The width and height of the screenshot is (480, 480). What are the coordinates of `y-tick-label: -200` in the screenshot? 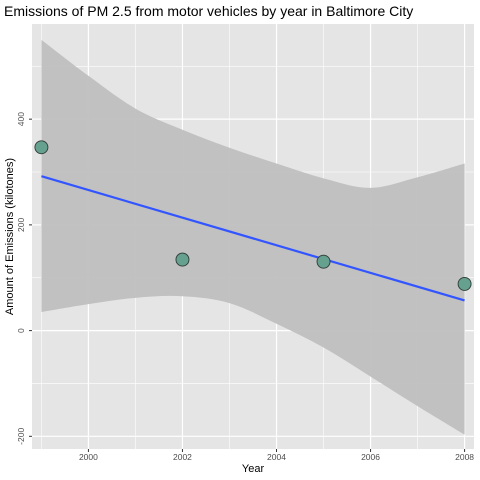 It's located at (21, 436).